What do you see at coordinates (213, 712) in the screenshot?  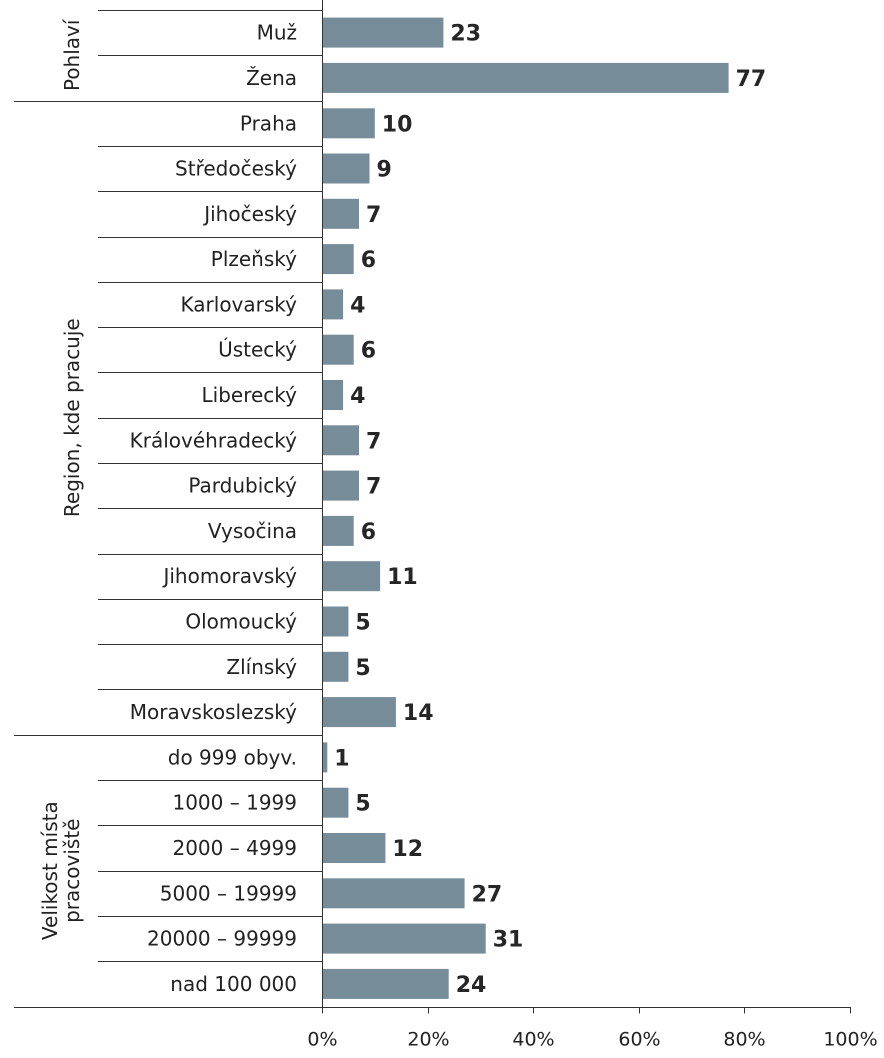 I see `category-label: Moravskoslezský` at bounding box center [213, 712].